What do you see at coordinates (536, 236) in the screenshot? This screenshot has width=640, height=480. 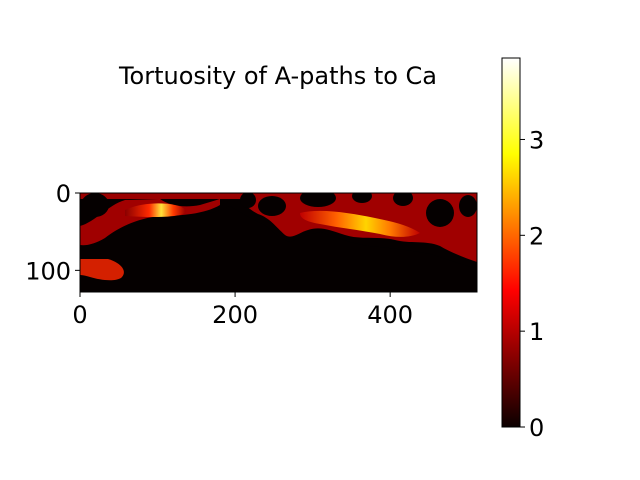 I see `colorbar-tick-label: 2` at bounding box center [536, 236].